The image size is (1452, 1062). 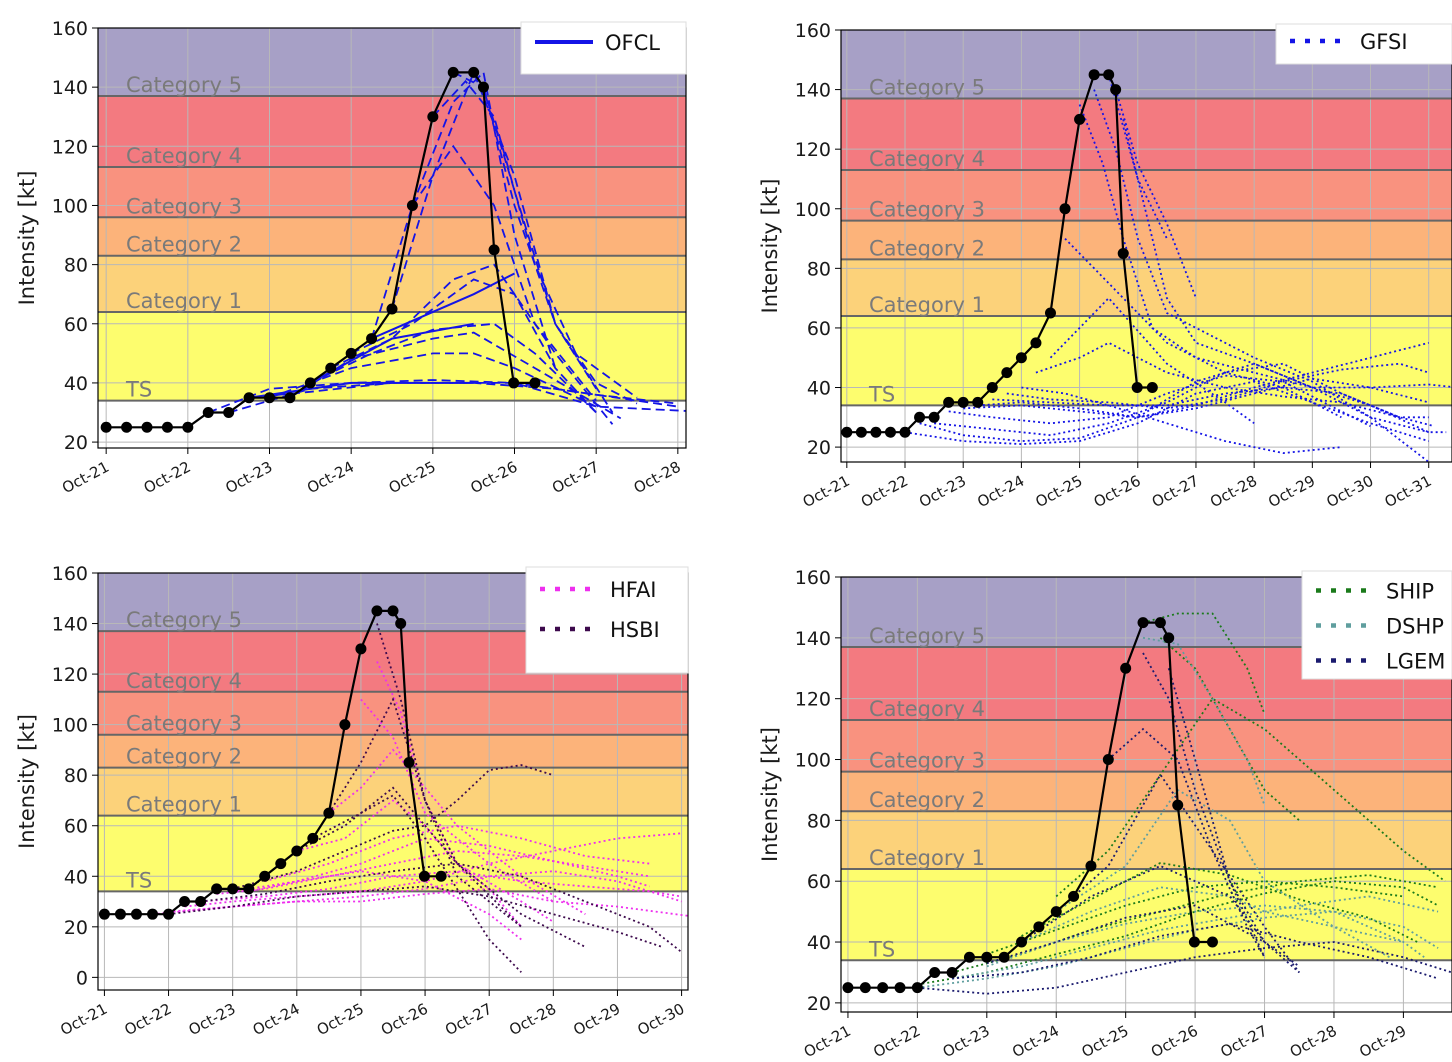 What do you see at coordinates (1382, 1042) in the screenshot?
I see `x-tick-label: Oct-29` at bounding box center [1382, 1042].